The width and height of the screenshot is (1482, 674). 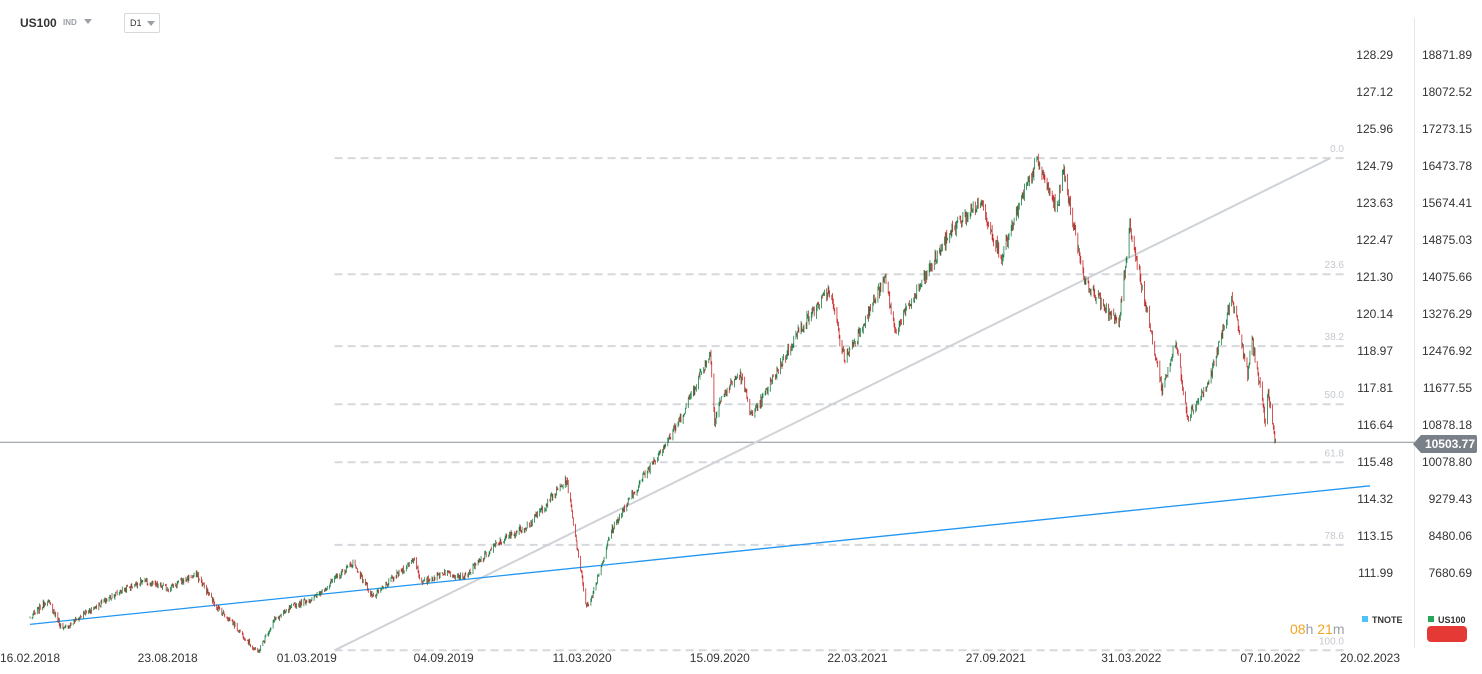 What do you see at coordinates (88, 21) in the screenshot?
I see `symbol-dropdown-icon` at bounding box center [88, 21].